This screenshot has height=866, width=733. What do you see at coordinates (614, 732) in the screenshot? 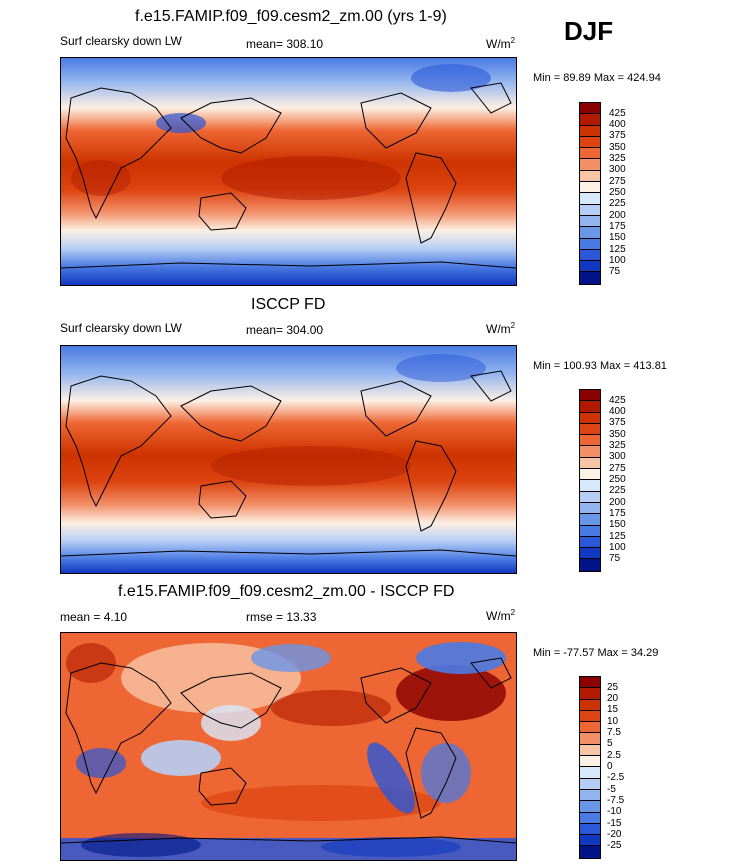
I see `panel3-colorbar-label: 7.5` at bounding box center [614, 732].